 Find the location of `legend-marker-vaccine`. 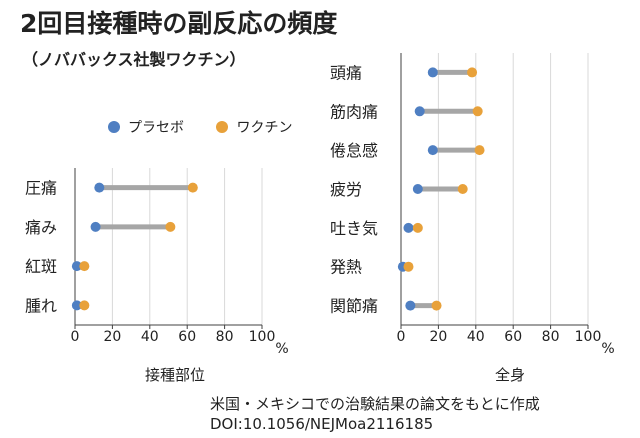

legend-marker-vaccine is located at coordinates (222, 127).